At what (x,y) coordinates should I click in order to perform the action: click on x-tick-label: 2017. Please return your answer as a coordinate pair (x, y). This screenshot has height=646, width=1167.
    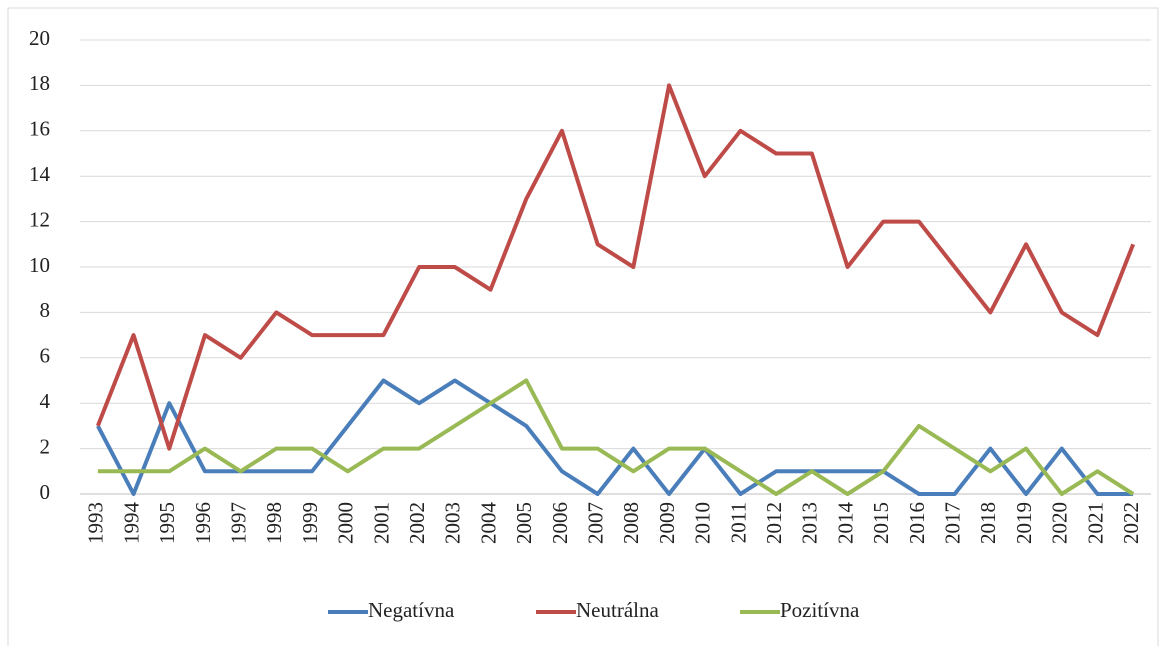
    Looking at the image, I should click on (952, 523).